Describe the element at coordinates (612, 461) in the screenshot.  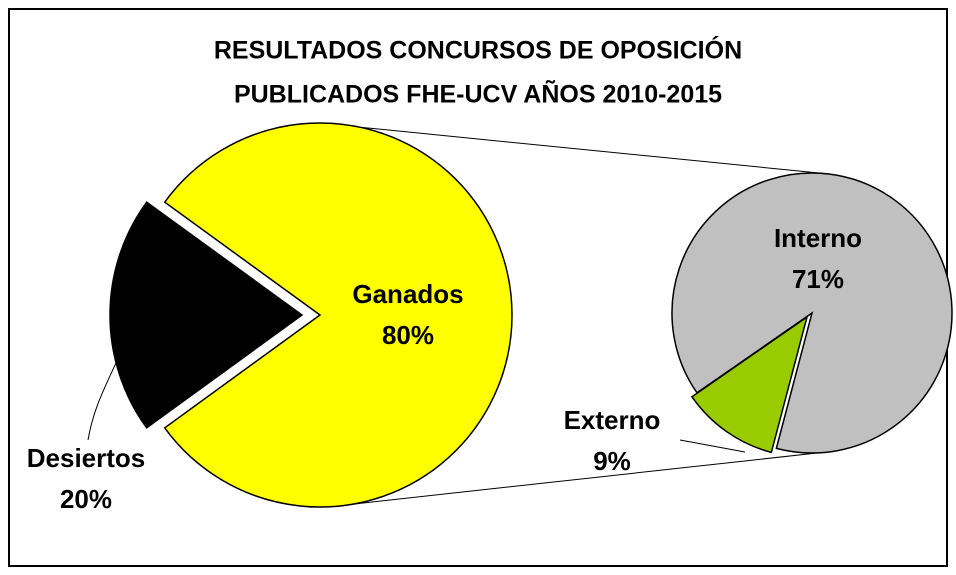
I see `data-label: 9%` at that location.